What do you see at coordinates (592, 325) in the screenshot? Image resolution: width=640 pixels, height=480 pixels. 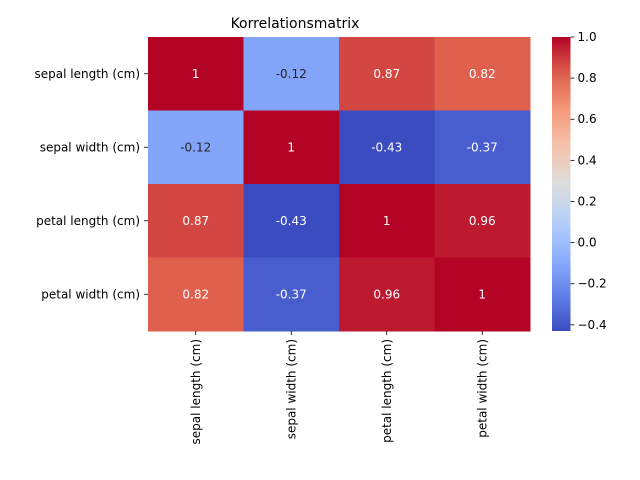 I see `colorbar-tick-label: −0.4` at bounding box center [592, 325].